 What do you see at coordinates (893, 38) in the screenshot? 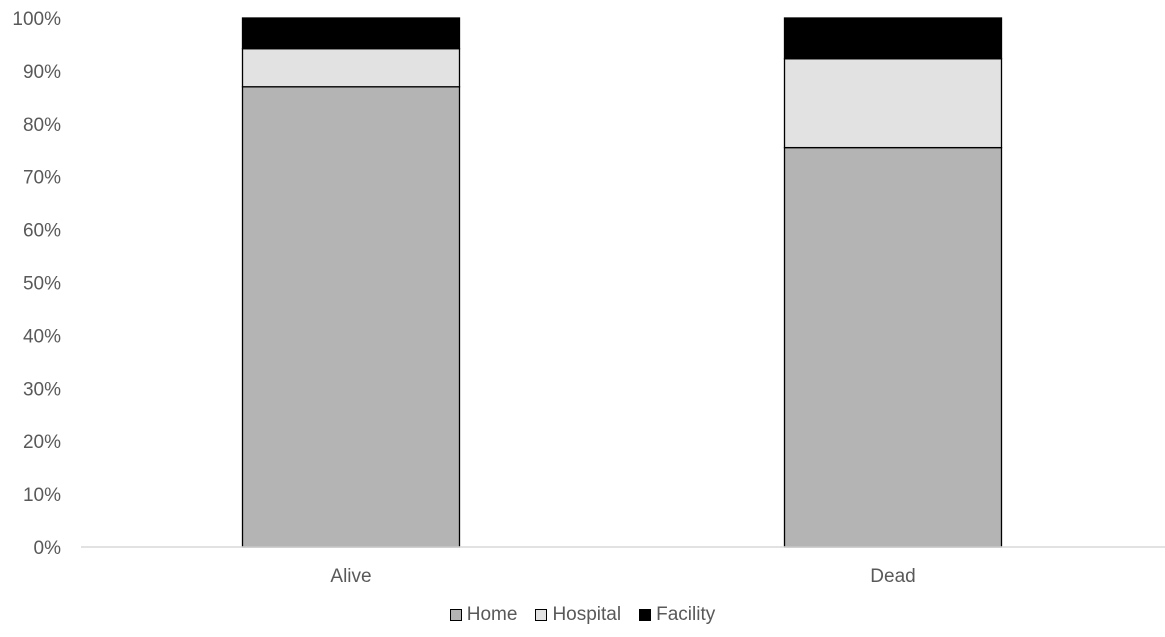
I see `bar-segment-facility-dead` at bounding box center [893, 38].